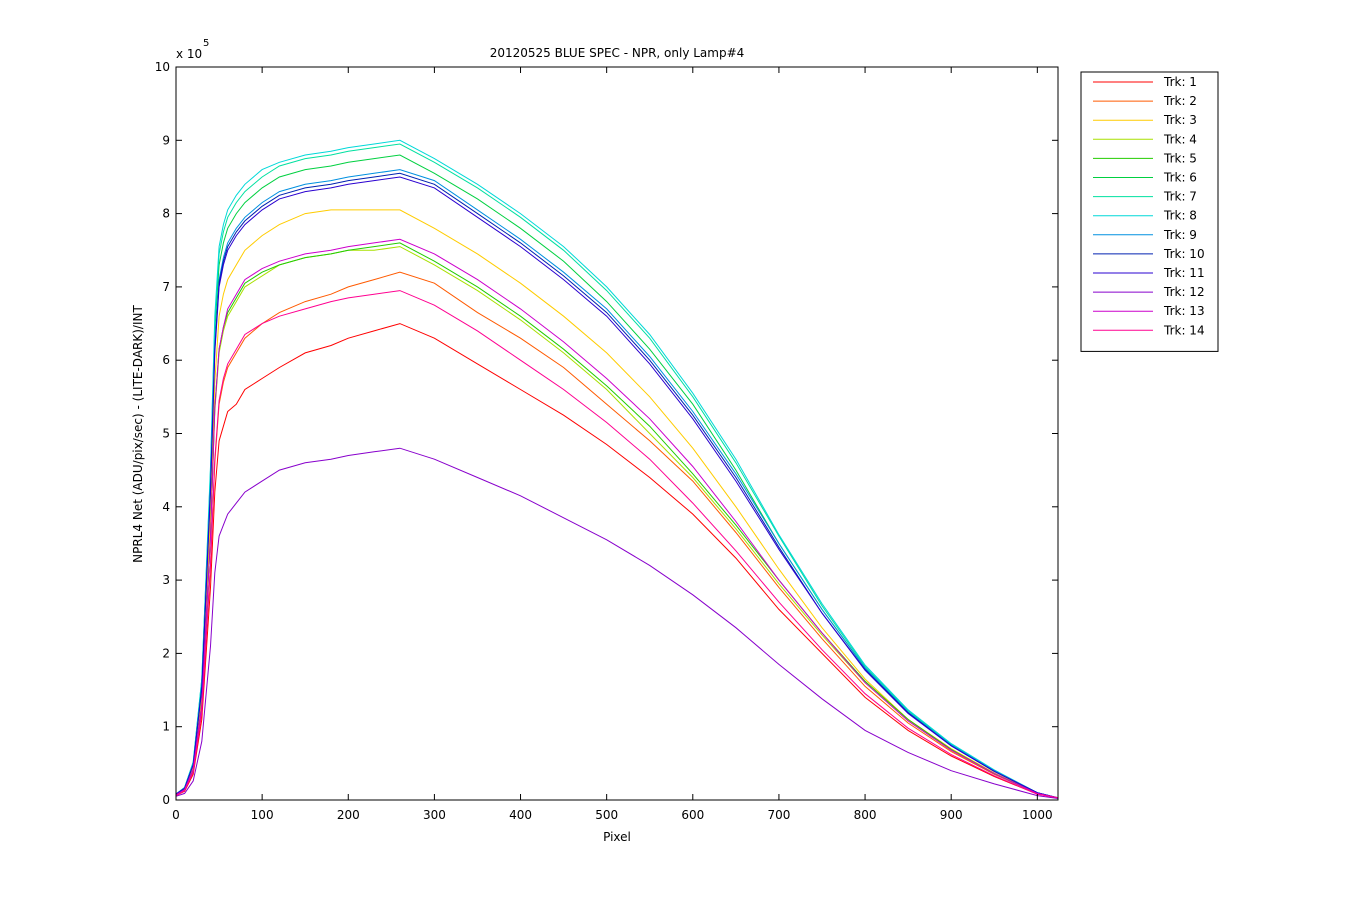  I want to click on x-tick-label: 500, so click(606, 815).